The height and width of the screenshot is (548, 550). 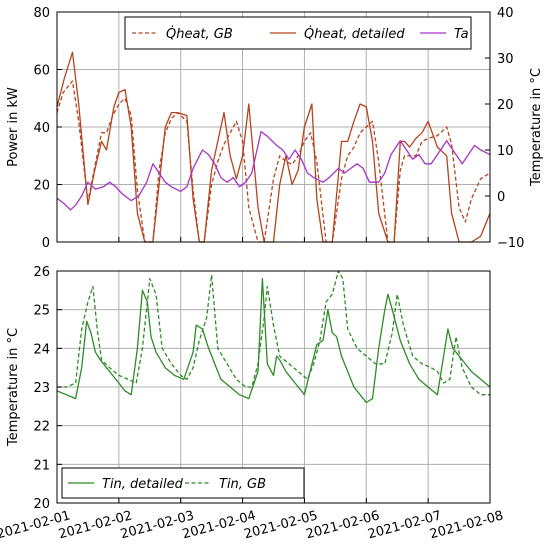 I want to click on y-tick-label: 25, so click(x=41, y=311).